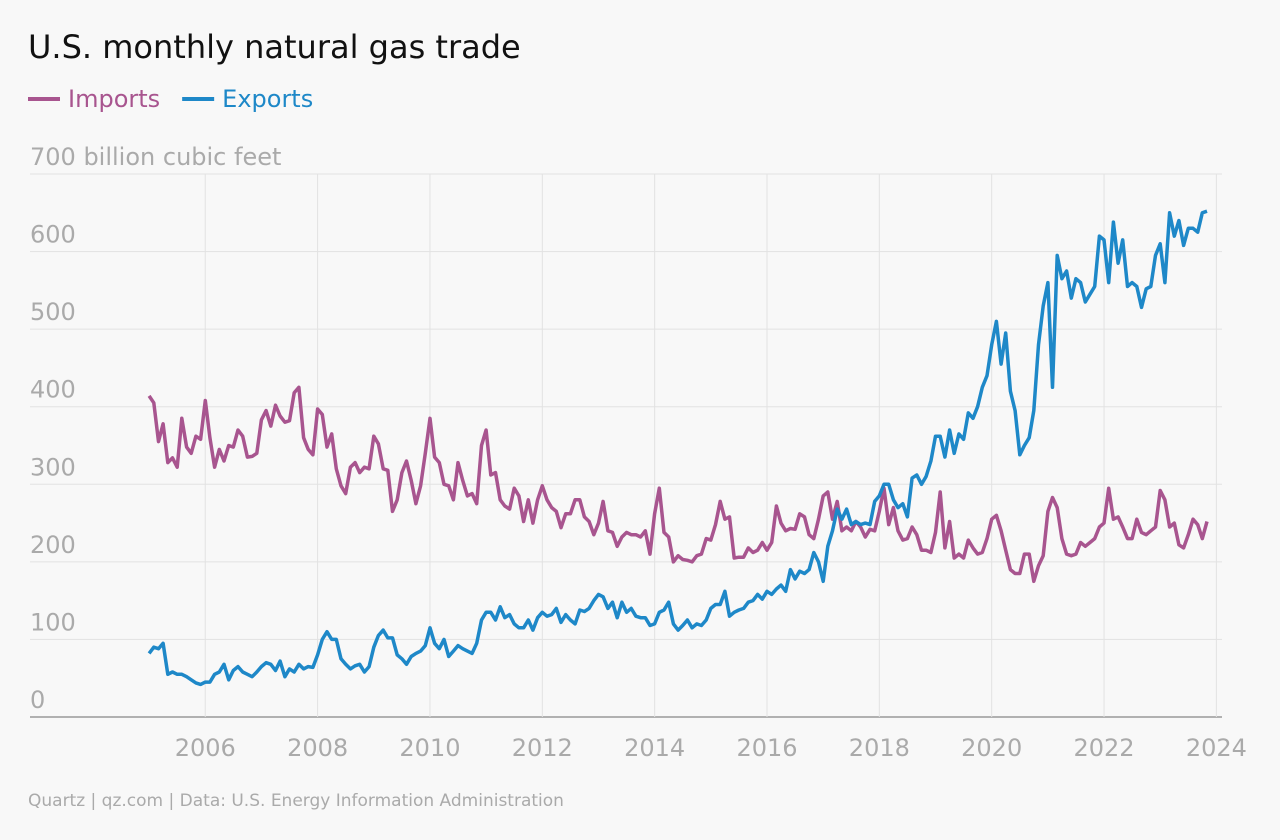 This screenshot has height=840, width=1280. What do you see at coordinates (53, 235) in the screenshot?
I see `y-tick-label: 600` at bounding box center [53, 235].